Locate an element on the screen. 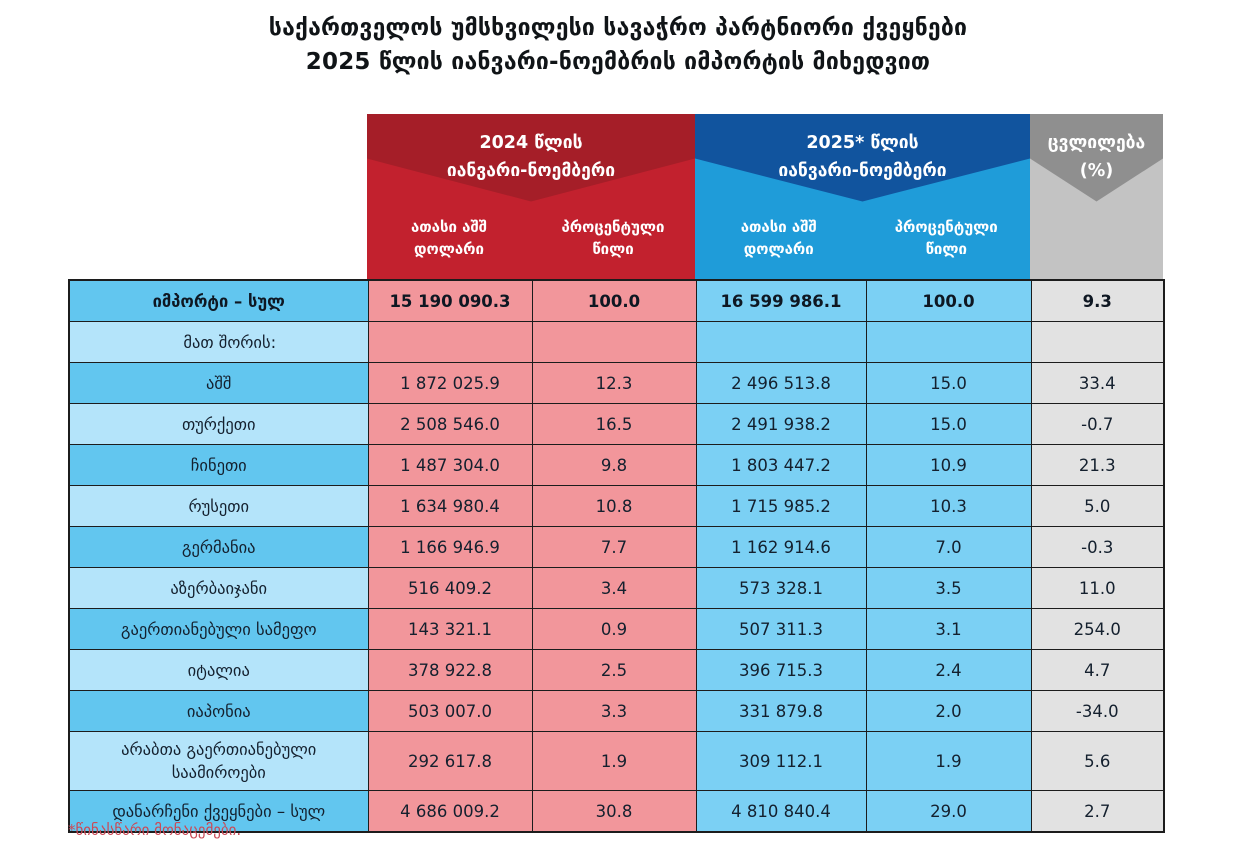 The image size is (1236, 858). header-2024-share-label: პროცენტული წილი is located at coordinates (613, 238).